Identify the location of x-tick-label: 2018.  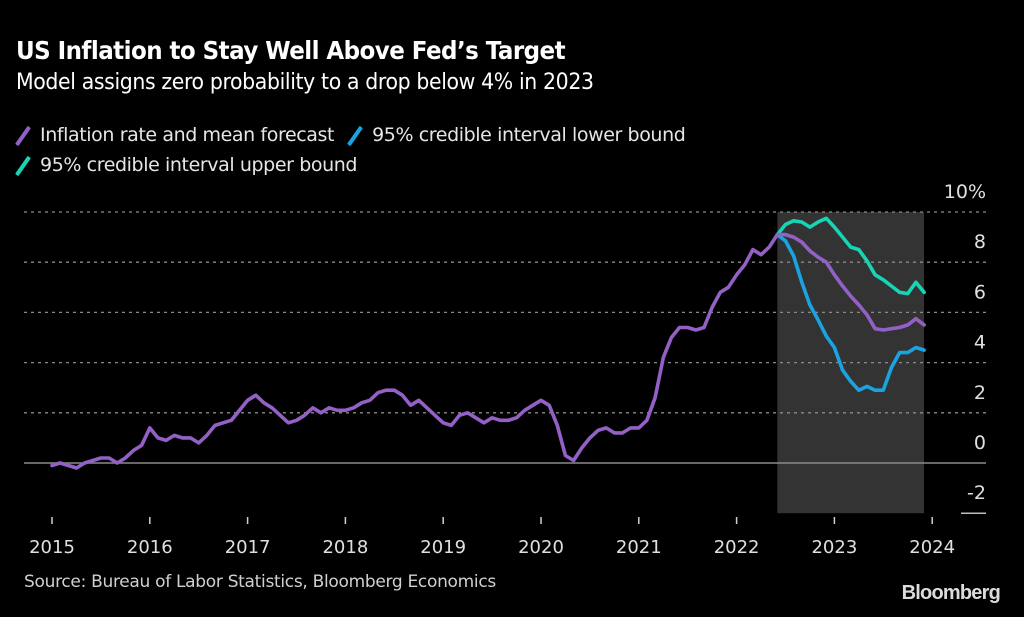
(345, 547).